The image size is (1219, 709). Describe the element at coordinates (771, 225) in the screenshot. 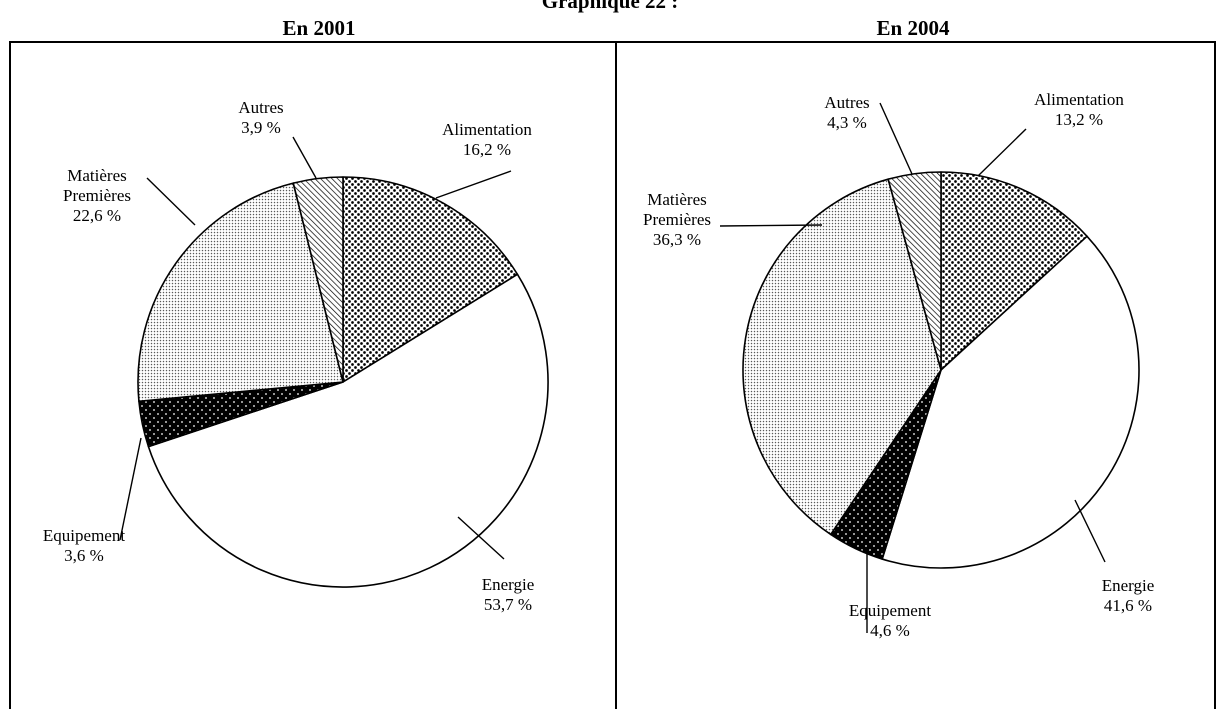

I see `leader-line-matieres-premieres-2004` at that location.